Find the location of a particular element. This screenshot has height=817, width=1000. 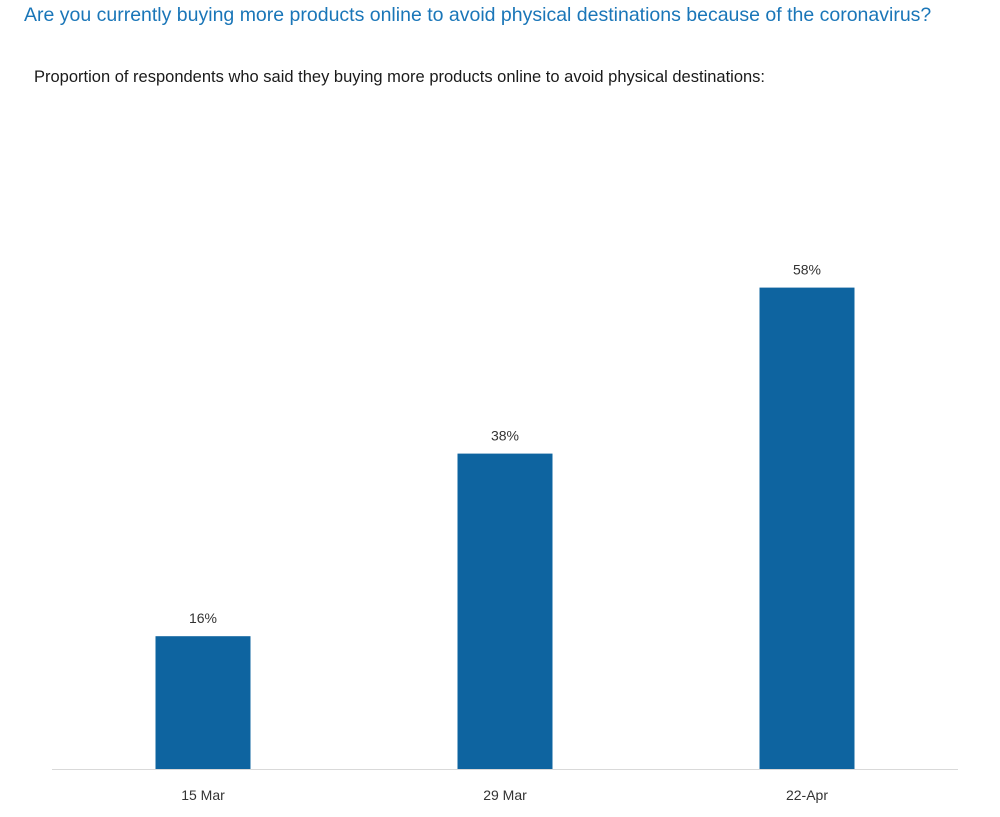

bar-22-apr is located at coordinates (807, 528).